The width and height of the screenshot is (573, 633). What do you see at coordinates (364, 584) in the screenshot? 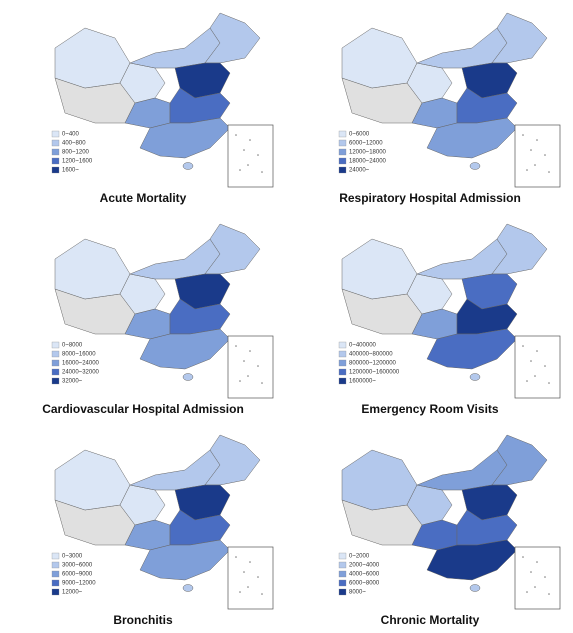
I see `legend-label: 6000~8000` at bounding box center [364, 584].